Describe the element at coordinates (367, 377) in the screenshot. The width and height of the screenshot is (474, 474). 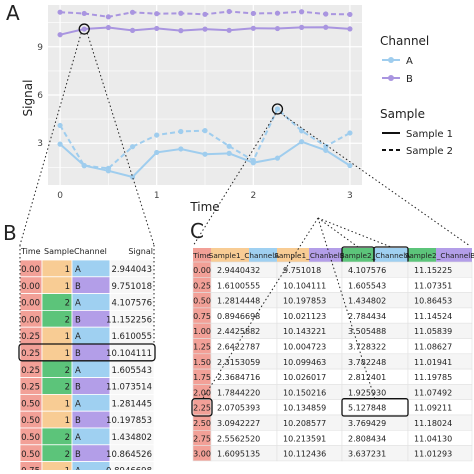
I see `table-c-value: 2.812401` at that location.